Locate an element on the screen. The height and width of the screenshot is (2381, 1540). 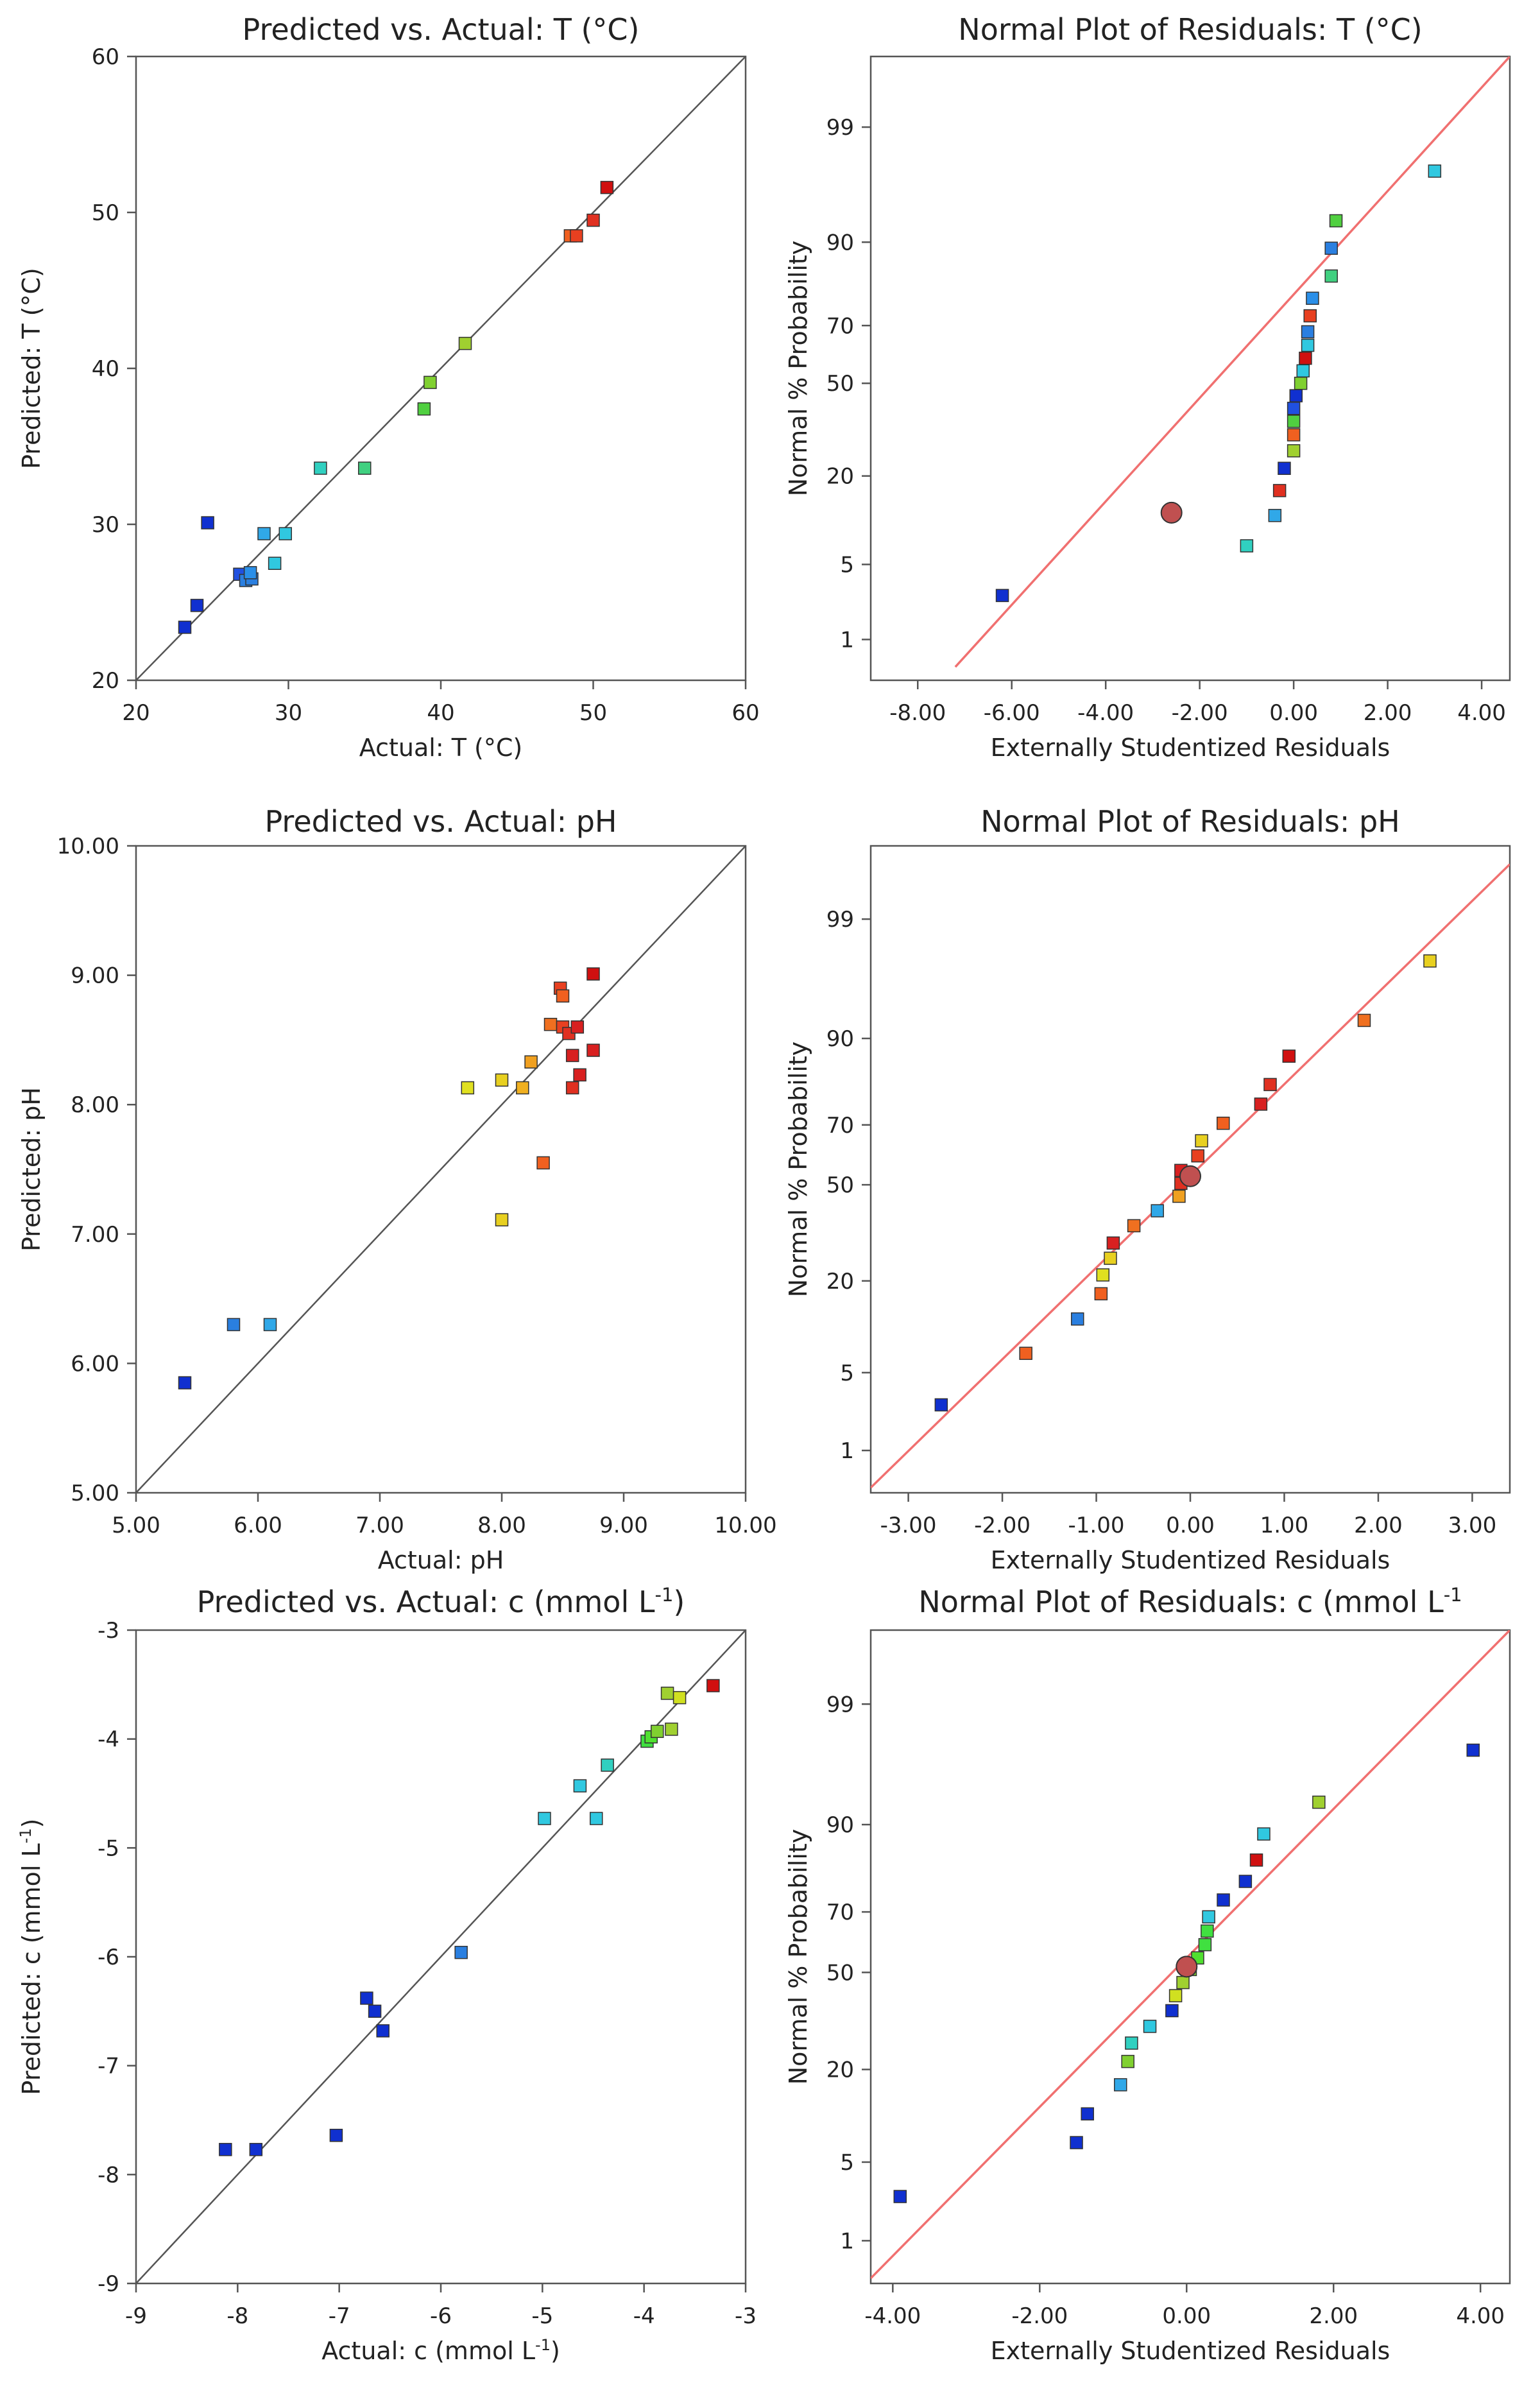
x-tick-label: -3.00 is located at coordinates (909, 1525).